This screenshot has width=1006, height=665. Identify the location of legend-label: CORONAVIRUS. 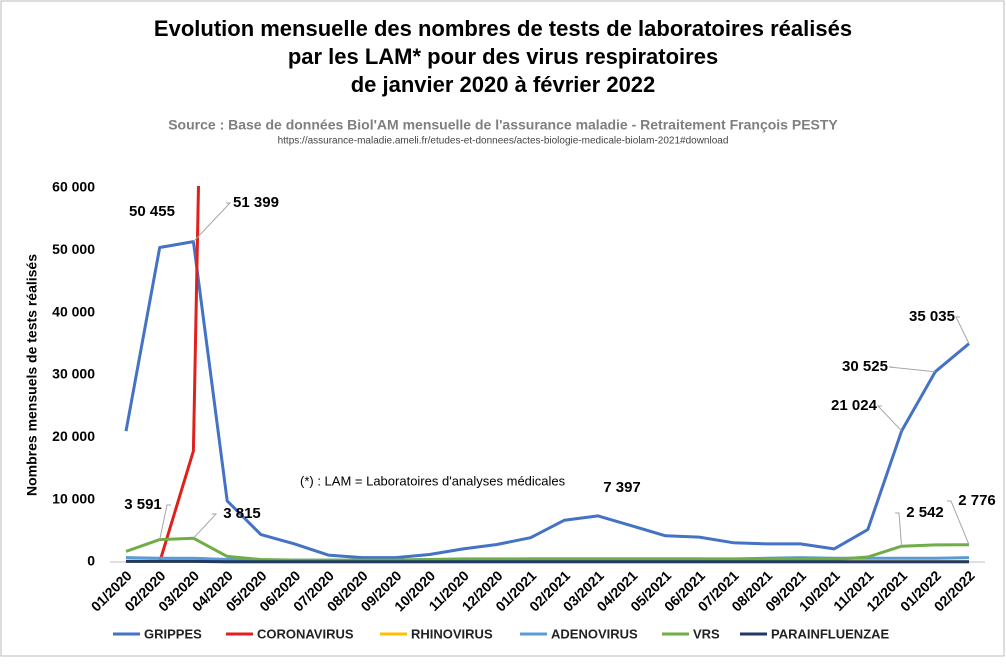
(305, 633).